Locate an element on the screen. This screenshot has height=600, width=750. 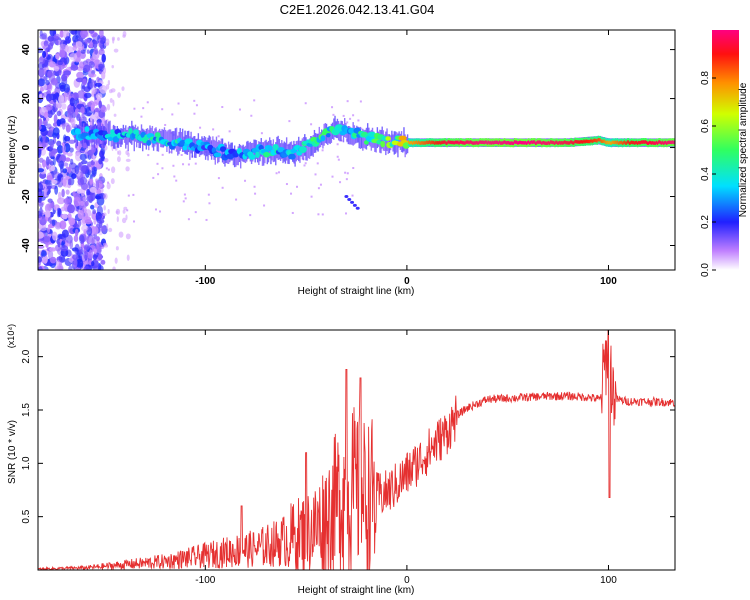
snr-y-axis-label: SNR (10 * v/v) is located at coordinates (12, 452).